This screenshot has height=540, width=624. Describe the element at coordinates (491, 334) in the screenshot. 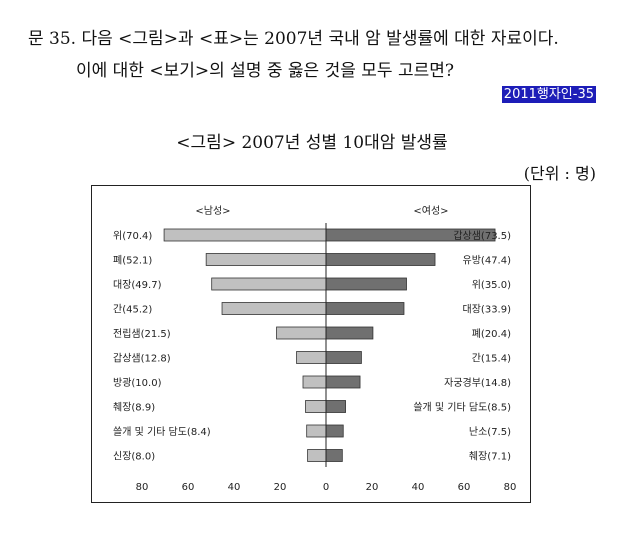

I see `female-bar-label-5: 폐(20.4)` at that location.